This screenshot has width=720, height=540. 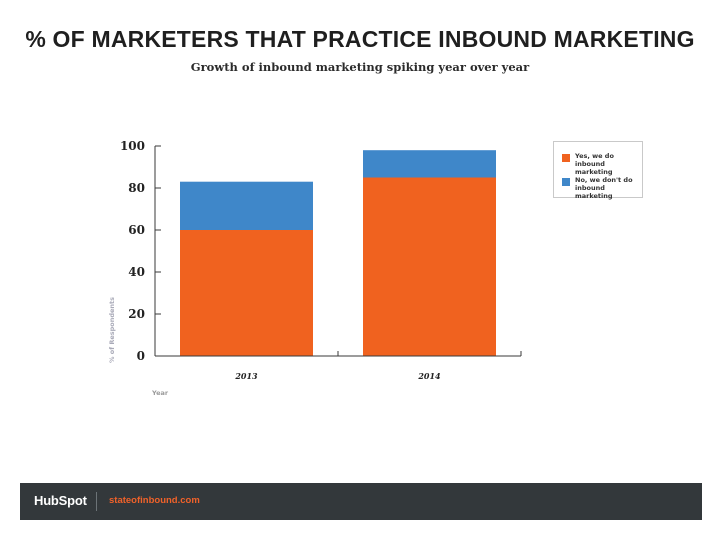 What do you see at coordinates (96, 501) in the screenshot?
I see `footer-divider` at bounding box center [96, 501].